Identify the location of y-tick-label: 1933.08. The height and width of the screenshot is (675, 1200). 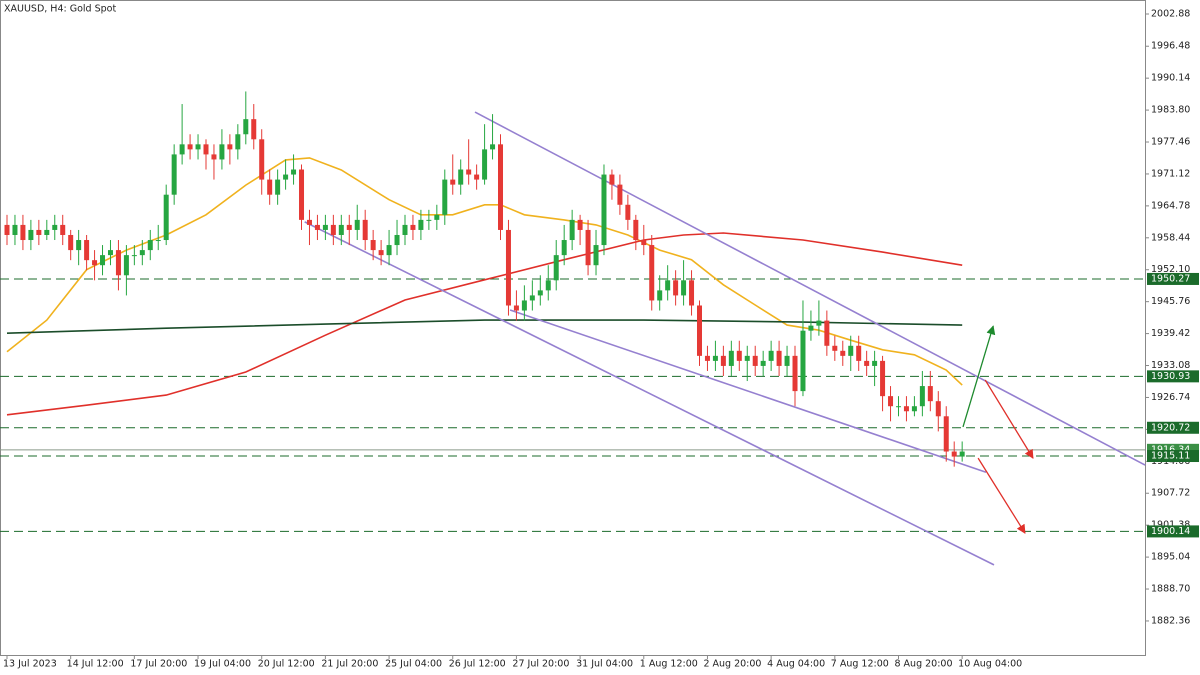
(1170, 365).